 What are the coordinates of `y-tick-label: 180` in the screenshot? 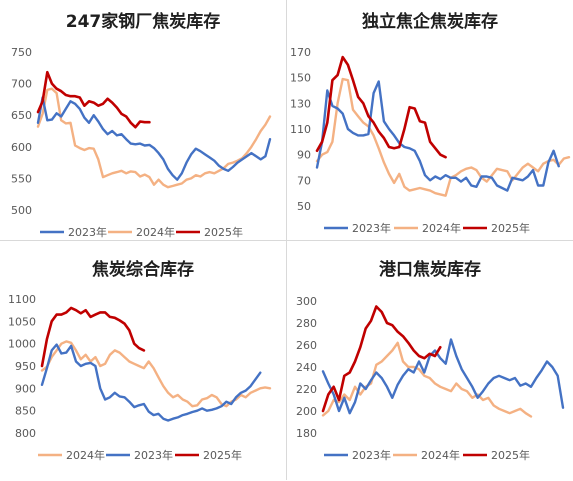 It's located at (306, 433).